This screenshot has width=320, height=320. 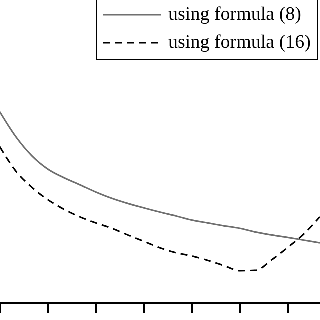 I want to click on legend-label: using formula (8), so click(x=235, y=15).